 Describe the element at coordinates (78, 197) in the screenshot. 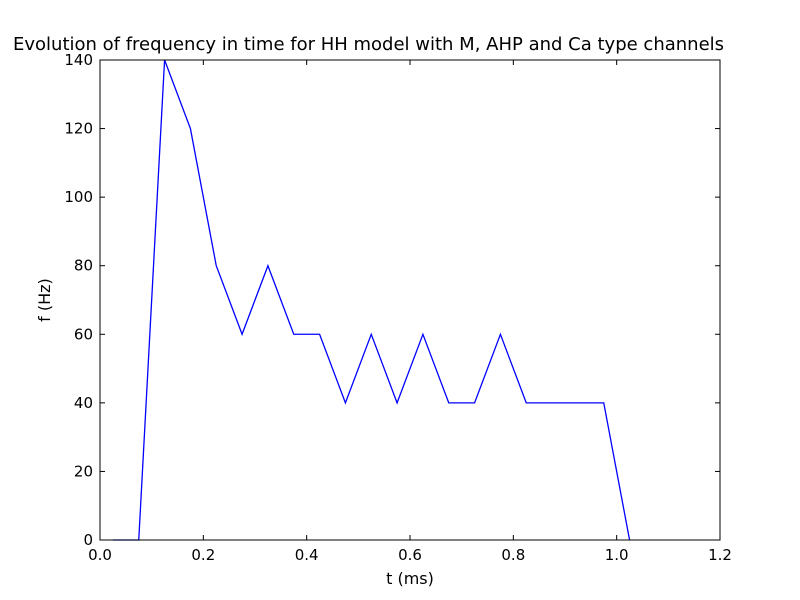

I see `y-tick-label: 100` at that location.